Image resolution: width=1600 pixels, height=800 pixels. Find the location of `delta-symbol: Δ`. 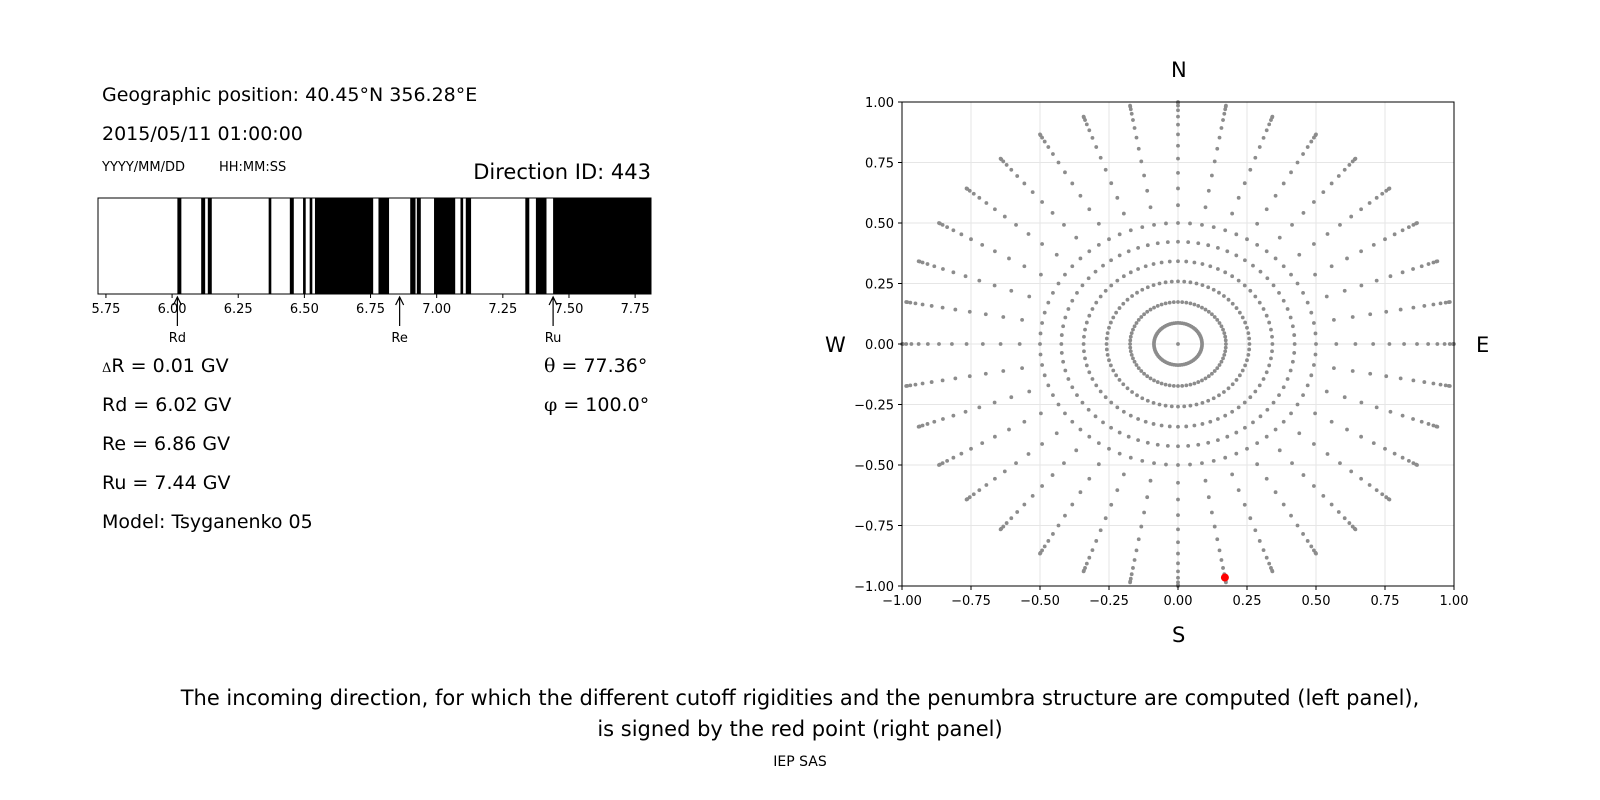

delta-symbol: Δ is located at coordinates (107, 368).